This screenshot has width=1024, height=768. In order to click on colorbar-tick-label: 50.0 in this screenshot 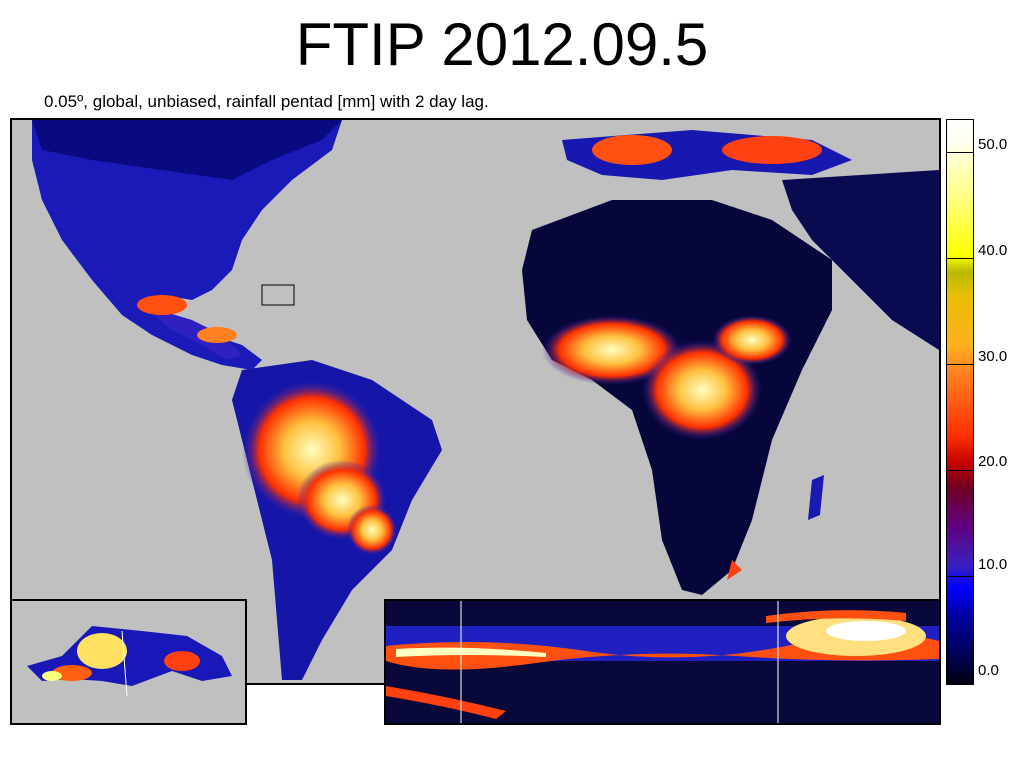, I will do `click(993, 144)`.